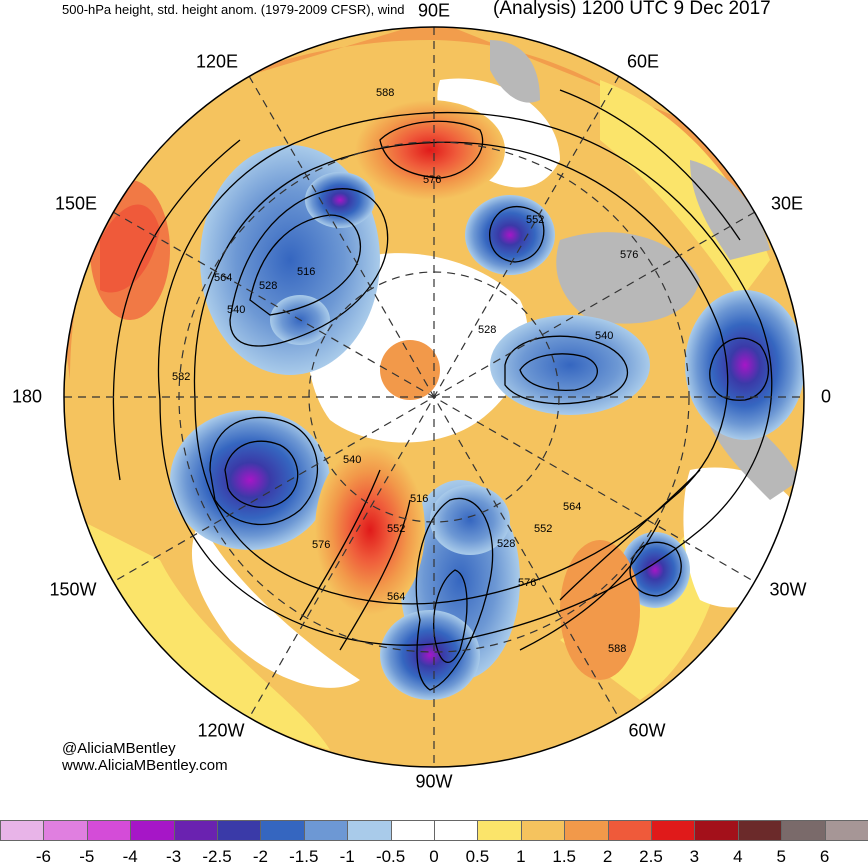 The height and width of the screenshot is (867, 868). Describe the element at coordinates (174, 856) in the screenshot. I see `colorbar-label: -3` at that location.